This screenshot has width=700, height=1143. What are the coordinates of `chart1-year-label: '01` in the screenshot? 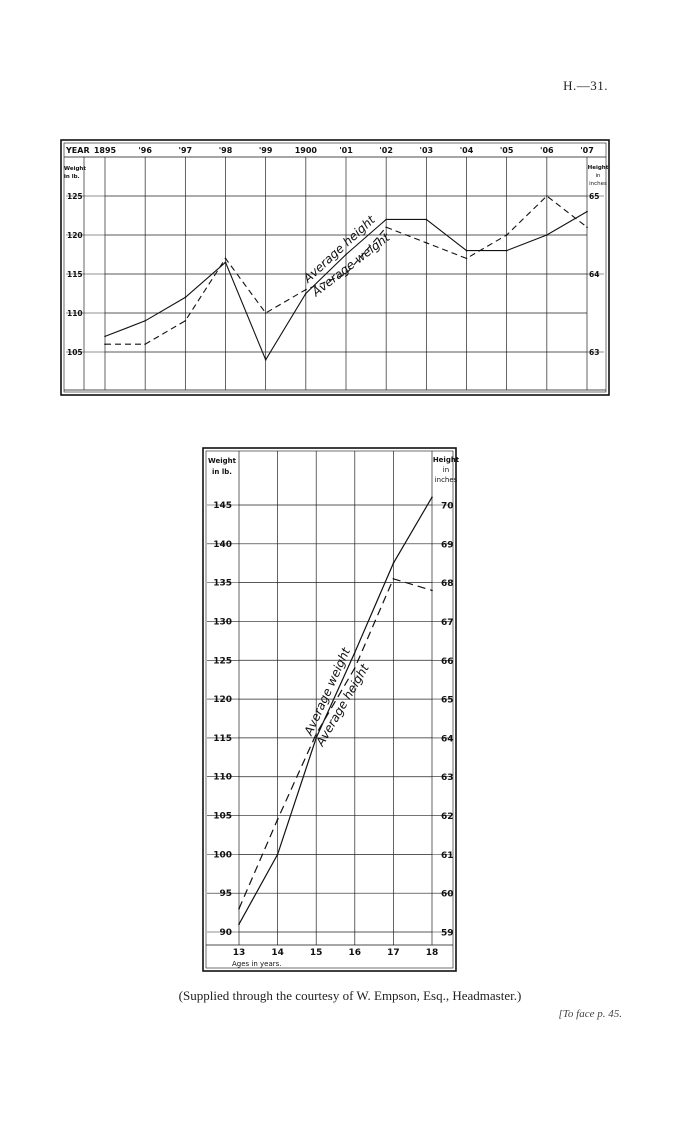 It's located at (346, 150).